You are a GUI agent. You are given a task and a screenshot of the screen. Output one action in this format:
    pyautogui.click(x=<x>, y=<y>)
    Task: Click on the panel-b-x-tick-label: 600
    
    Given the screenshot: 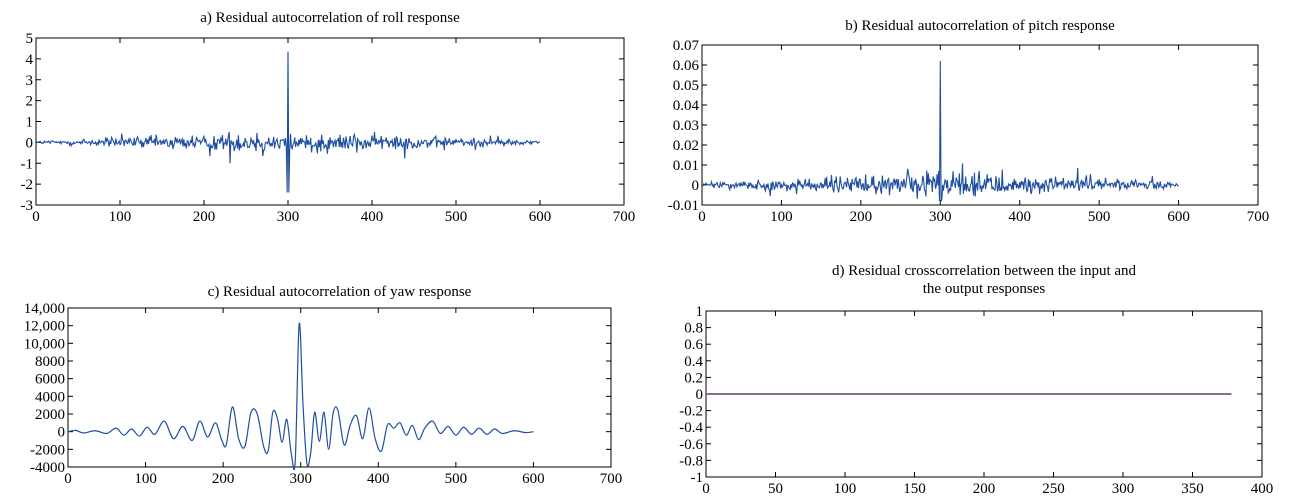 What is the action you would take?
    pyautogui.click(x=1178, y=217)
    